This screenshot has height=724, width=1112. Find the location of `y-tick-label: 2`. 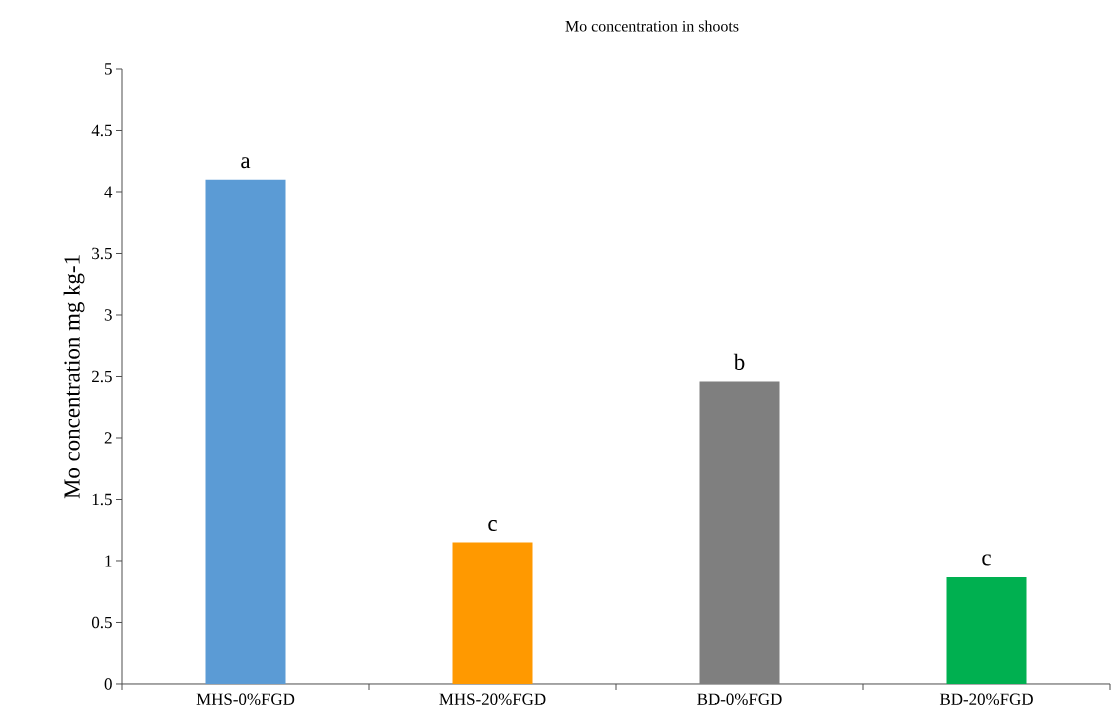

y-tick-label: 2 is located at coordinates (108, 438).